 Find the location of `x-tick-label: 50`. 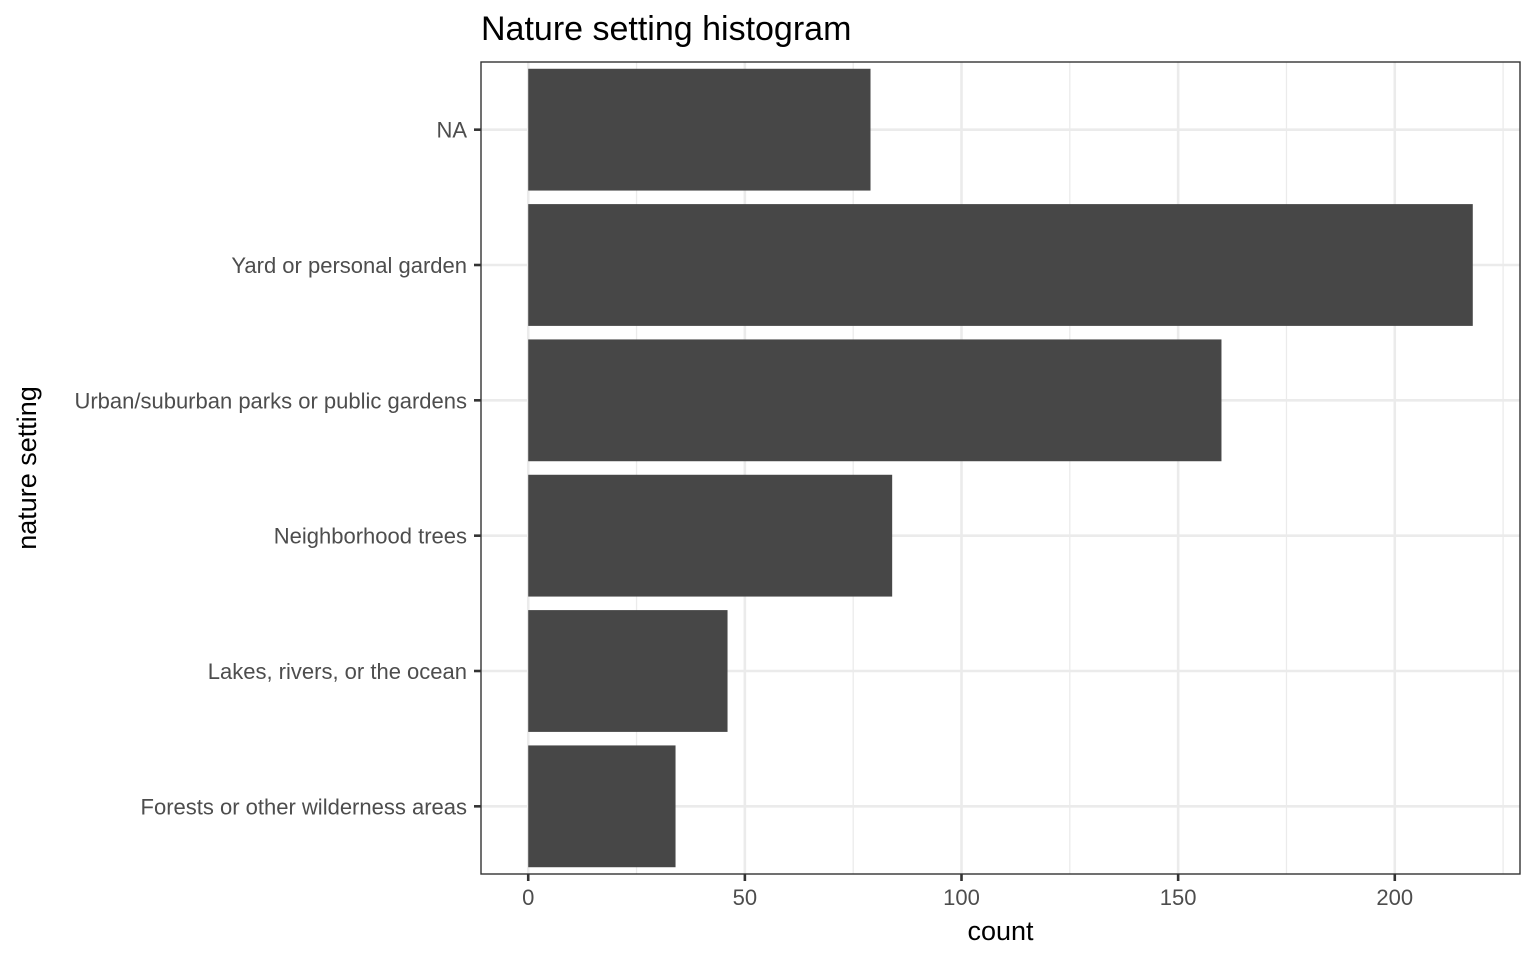

x-tick-label: 50 is located at coordinates (745, 897).